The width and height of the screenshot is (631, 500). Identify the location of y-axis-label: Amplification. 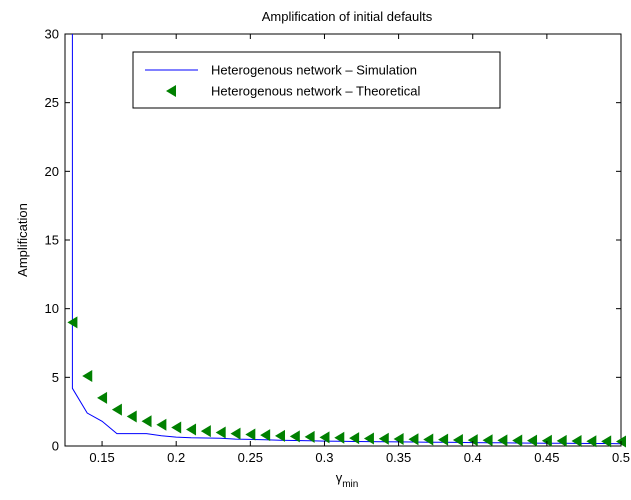
(22, 240).